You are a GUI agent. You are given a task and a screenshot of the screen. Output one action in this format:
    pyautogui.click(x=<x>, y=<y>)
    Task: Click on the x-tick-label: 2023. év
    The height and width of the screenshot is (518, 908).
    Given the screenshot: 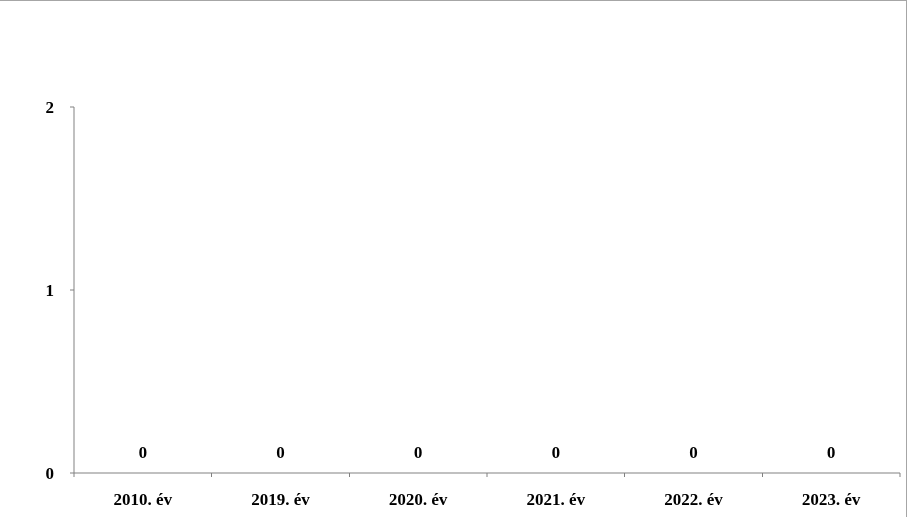 What is the action you would take?
    pyautogui.click(x=831, y=499)
    